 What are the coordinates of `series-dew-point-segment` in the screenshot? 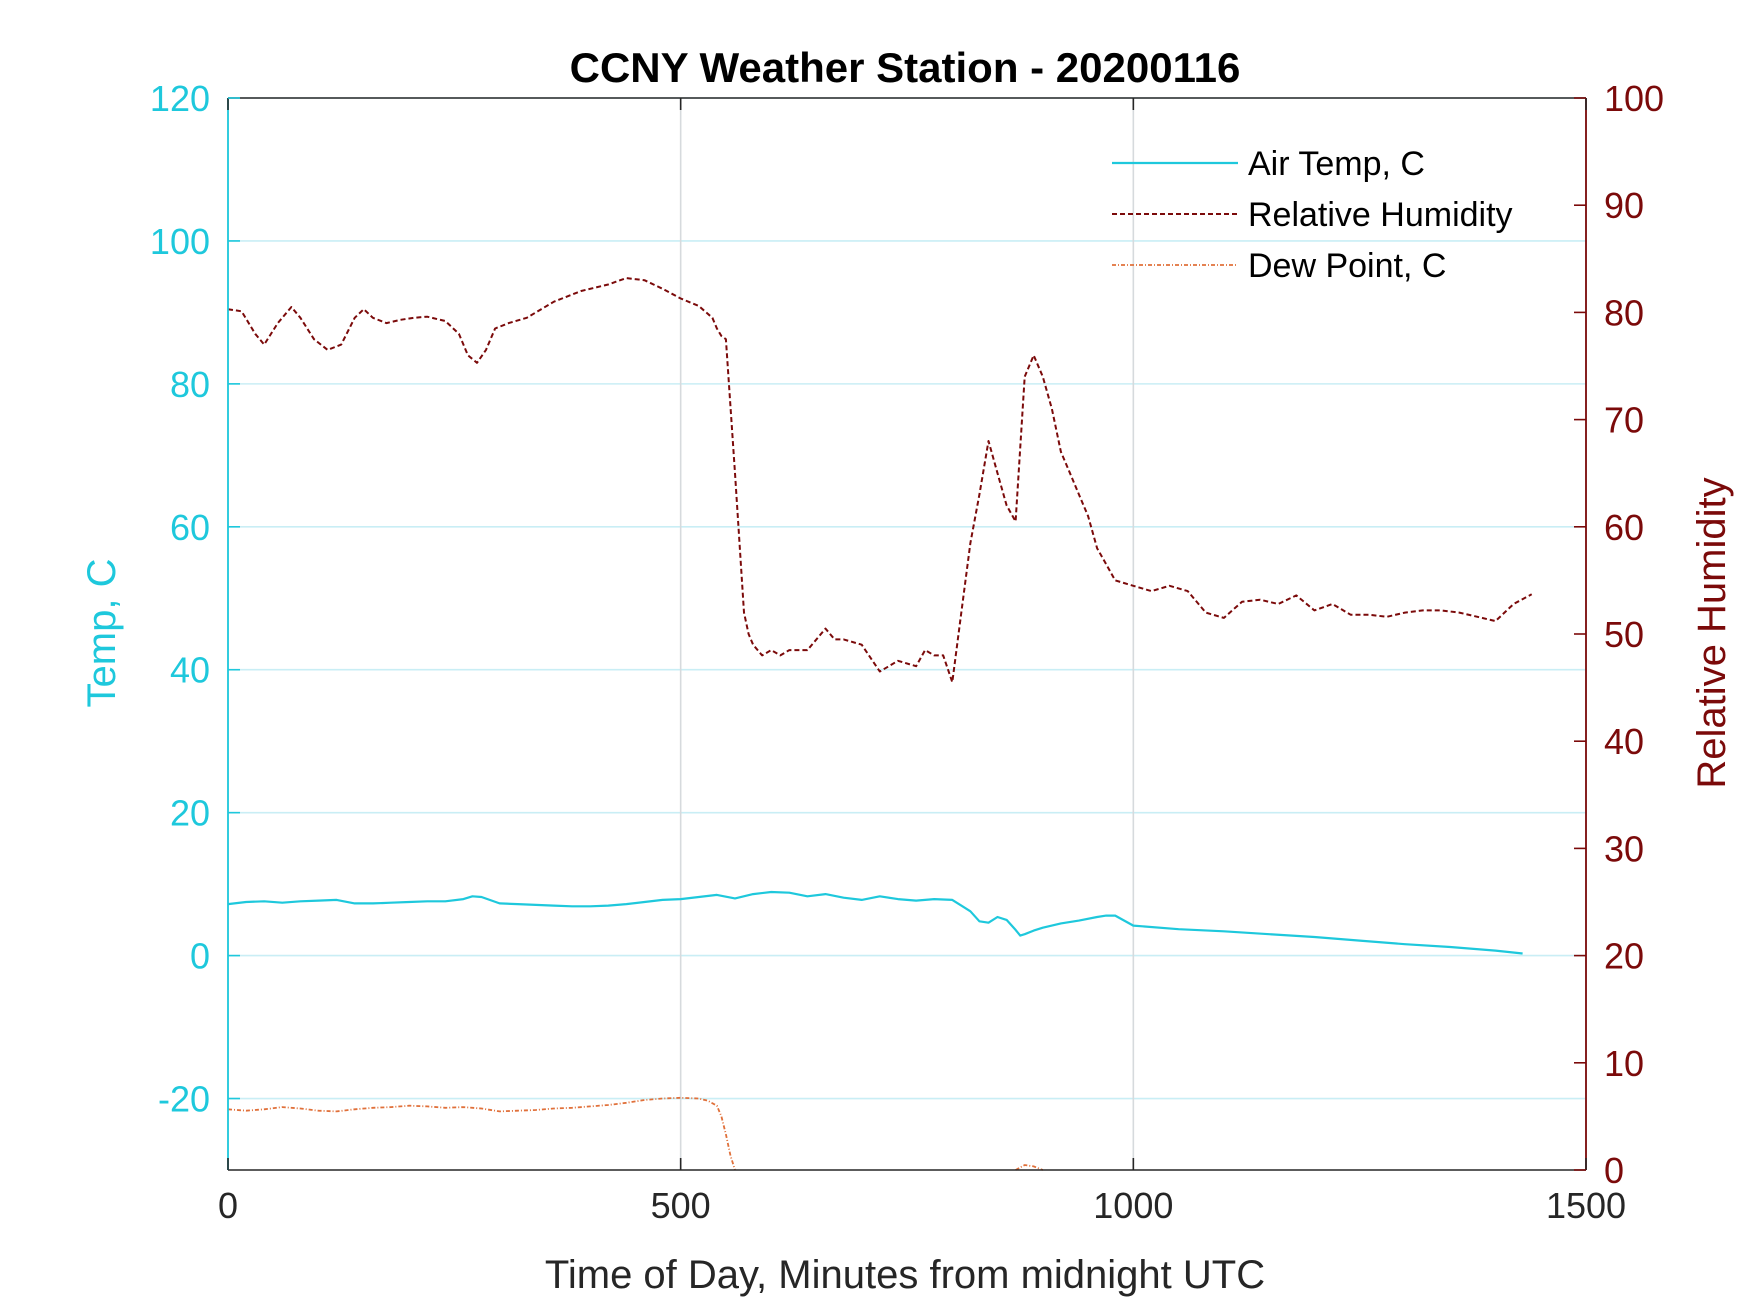 It's located at (1029, 1167).